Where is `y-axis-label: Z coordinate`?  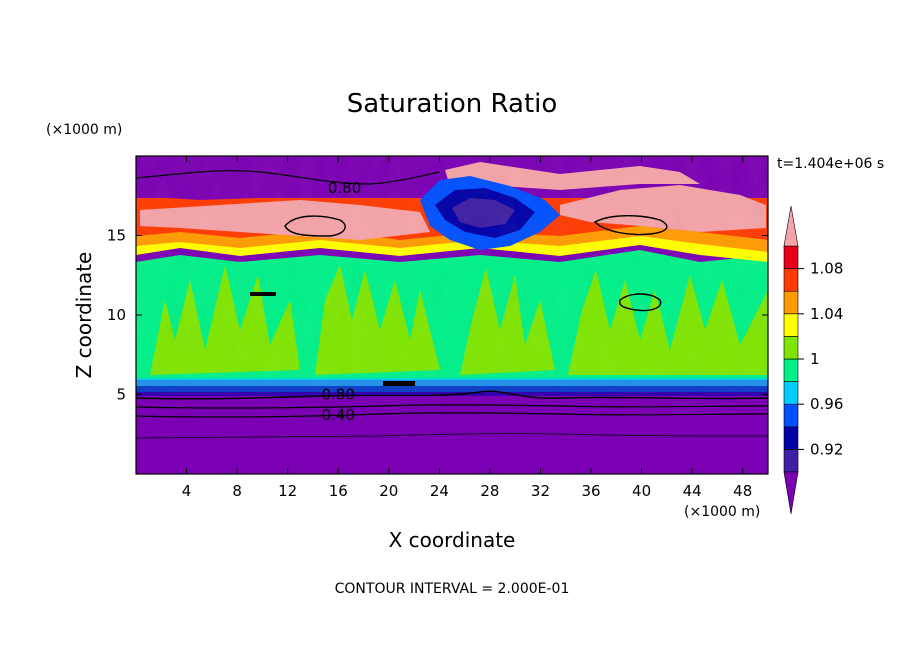
y-axis-label: Z coordinate is located at coordinates (84, 315).